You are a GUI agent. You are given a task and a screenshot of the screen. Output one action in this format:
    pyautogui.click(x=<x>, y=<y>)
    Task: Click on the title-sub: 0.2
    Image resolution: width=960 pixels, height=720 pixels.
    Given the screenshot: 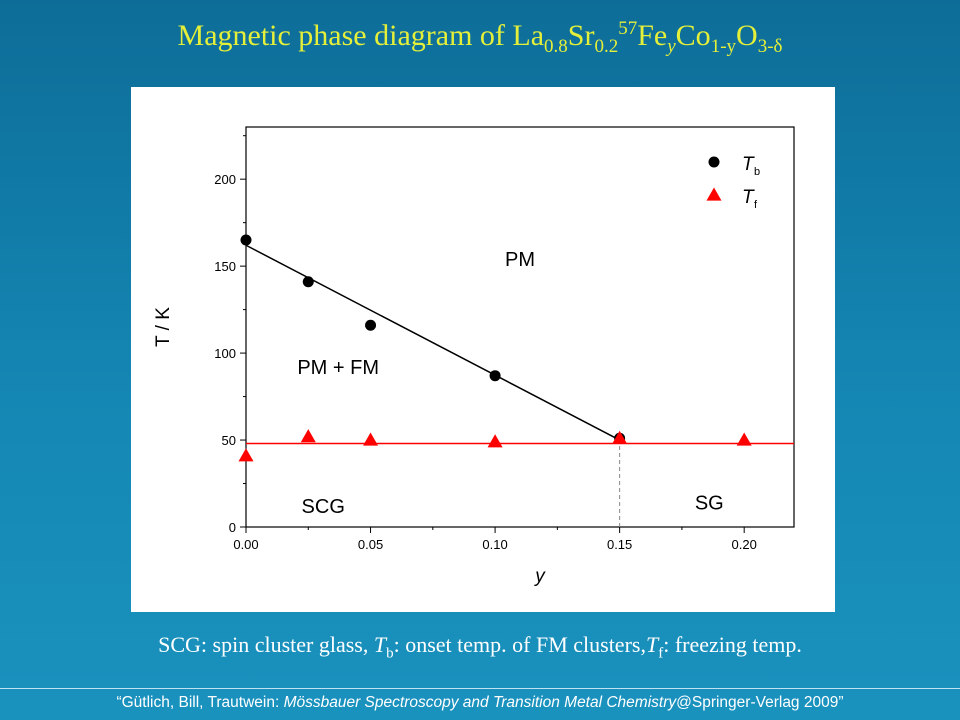 What is the action you would take?
    pyautogui.click(x=606, y=46)
    